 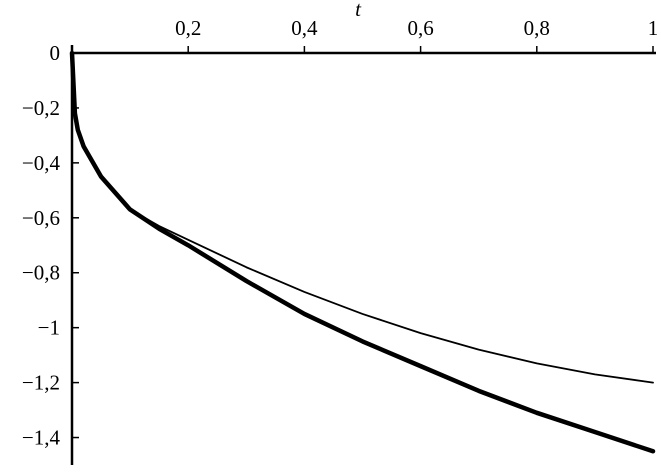 I want to click on y-tick-label: −1,4, so click(x=41, y=438).